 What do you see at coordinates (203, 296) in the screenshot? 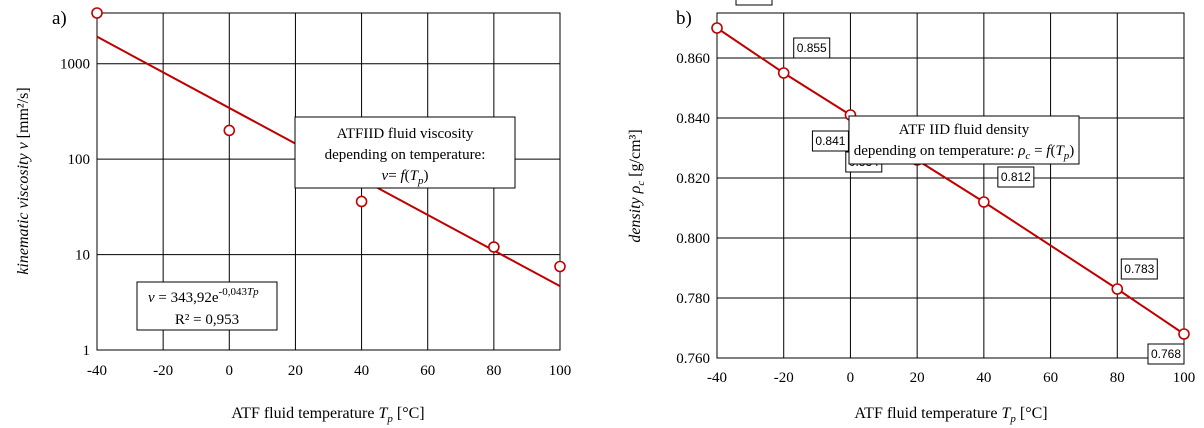
I see `viscosity-equation: ν = 343,92e-0,043Tp` at bounding box center [203, 296].